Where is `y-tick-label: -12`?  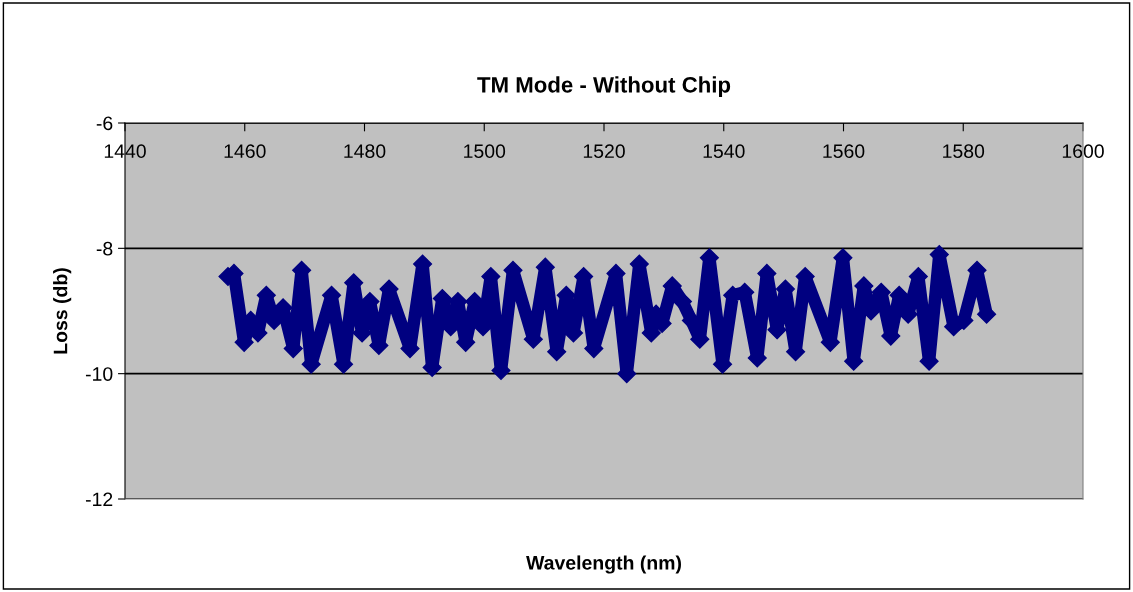
y-tick-label: -12 is located at coordinates (99, 499).